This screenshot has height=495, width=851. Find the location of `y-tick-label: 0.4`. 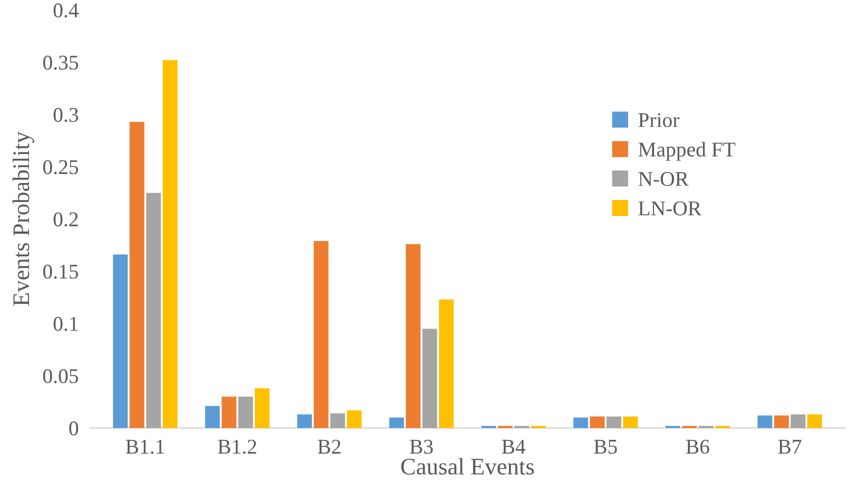

y-tick-label: 0.4 is located at coordinates (66, 10).